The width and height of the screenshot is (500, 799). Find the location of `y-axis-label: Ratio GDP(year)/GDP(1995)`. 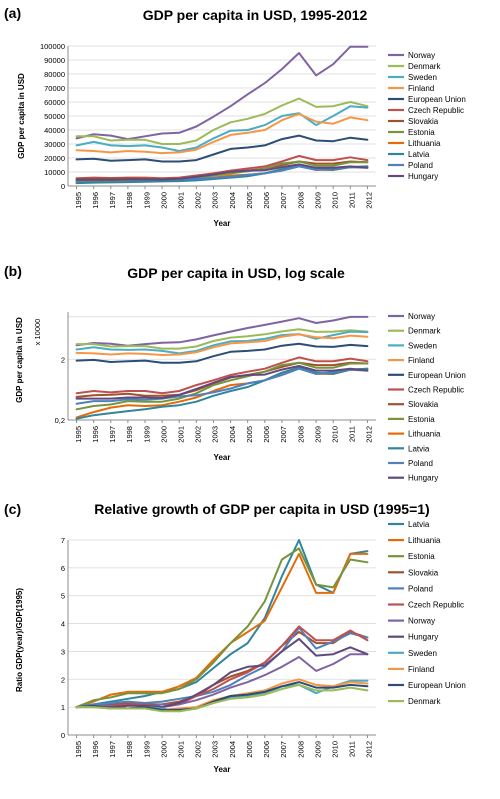

y-axis-label: Ratio GDP(year)/GDP(1995) is located at coordinates (19, 640).